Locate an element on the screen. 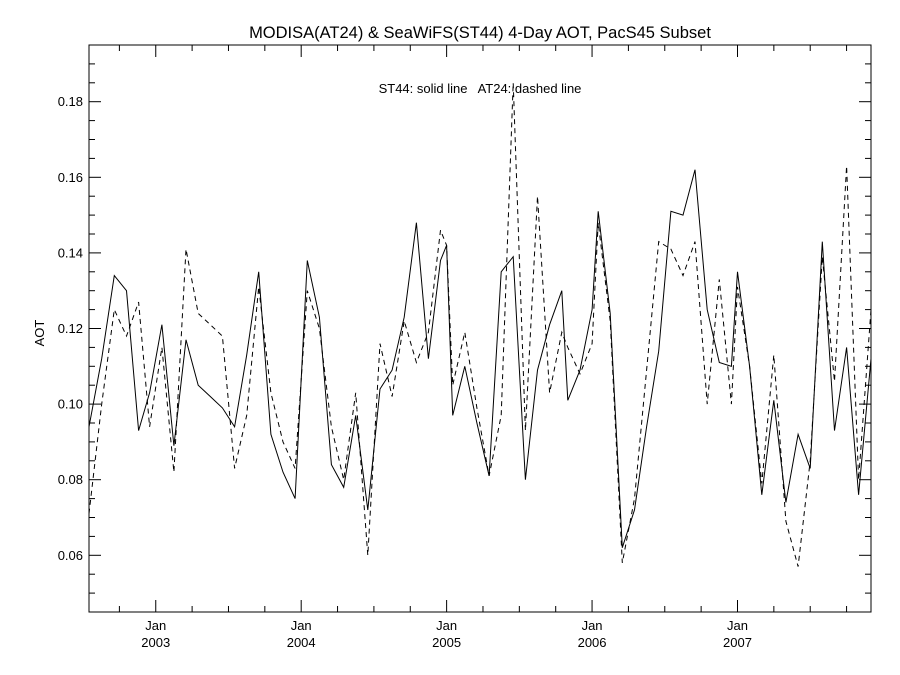  y-tick-label: 0.10 is located at coordinates (70, 404).